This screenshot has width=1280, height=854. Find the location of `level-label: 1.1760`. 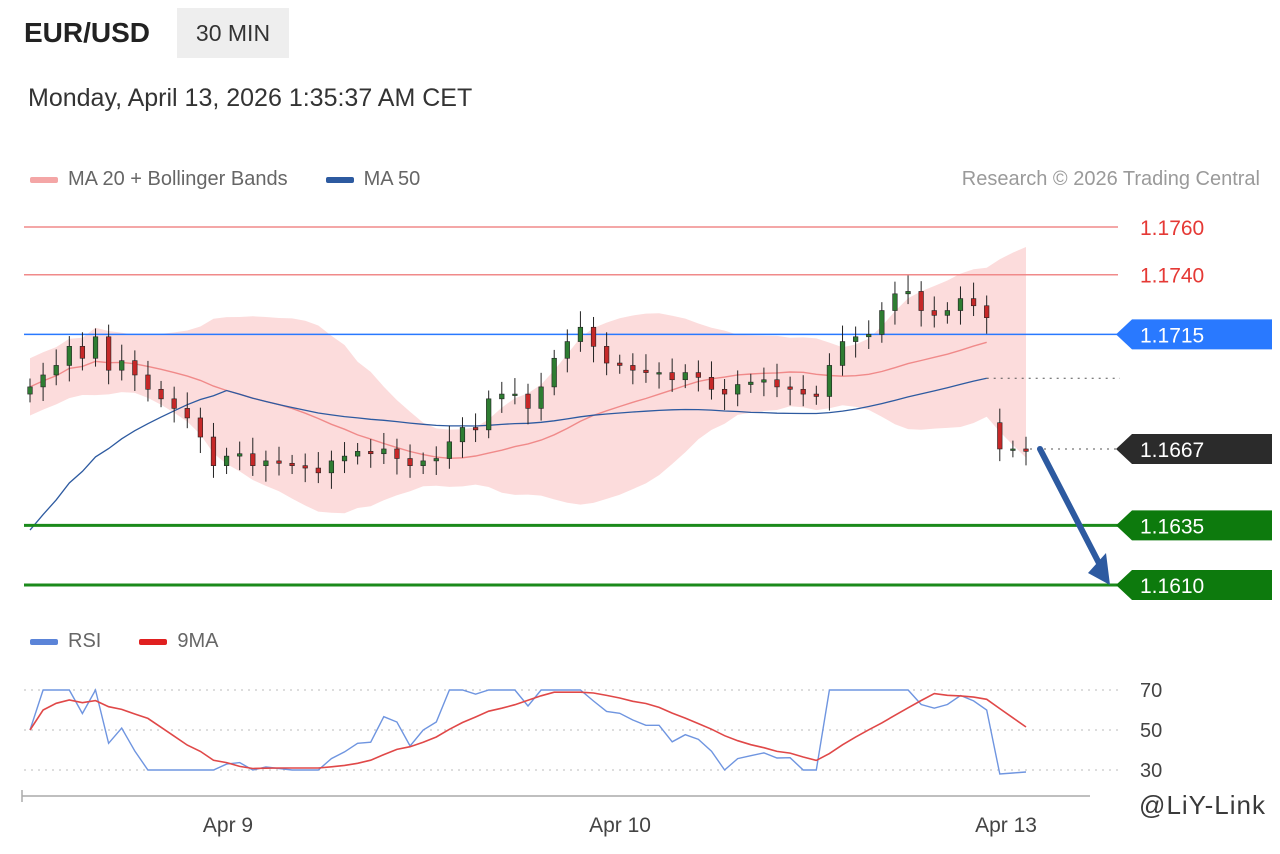

level-label: 1.1760 is located at coordinates (1172, 228).